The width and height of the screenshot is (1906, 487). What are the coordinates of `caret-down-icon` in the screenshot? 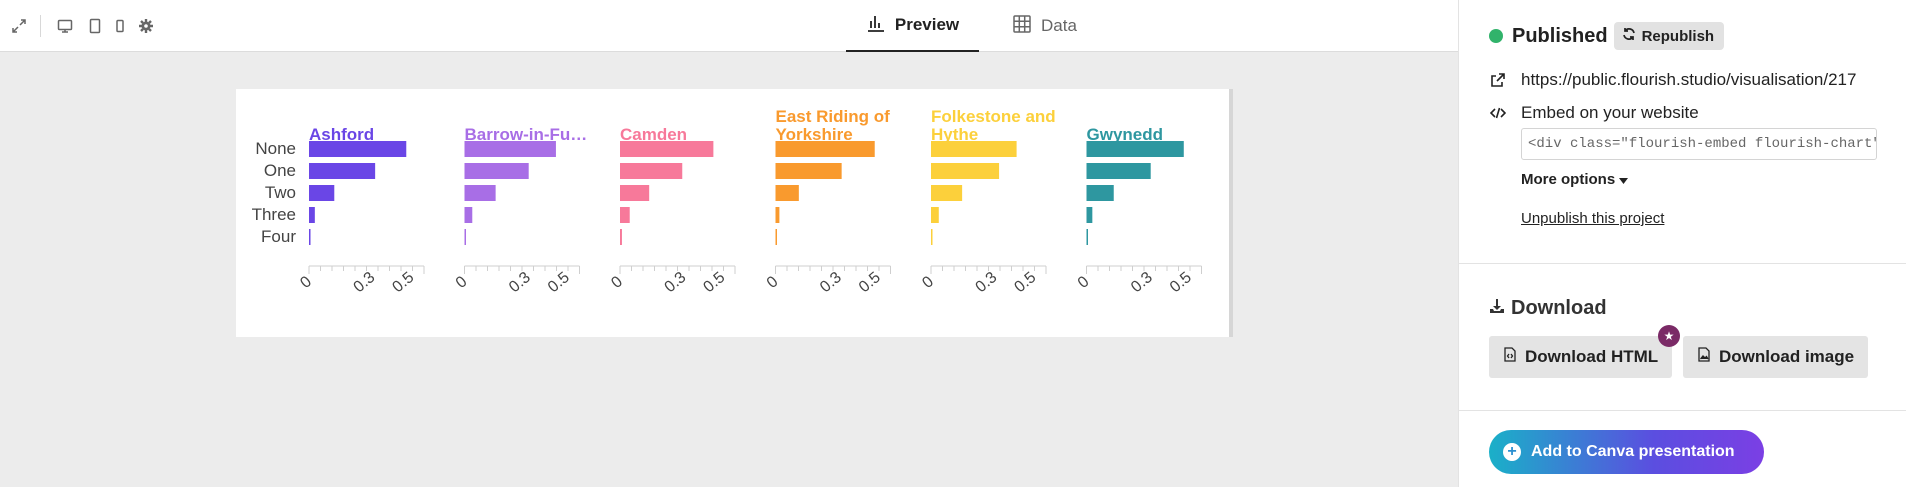 It's located at (1624, 179).